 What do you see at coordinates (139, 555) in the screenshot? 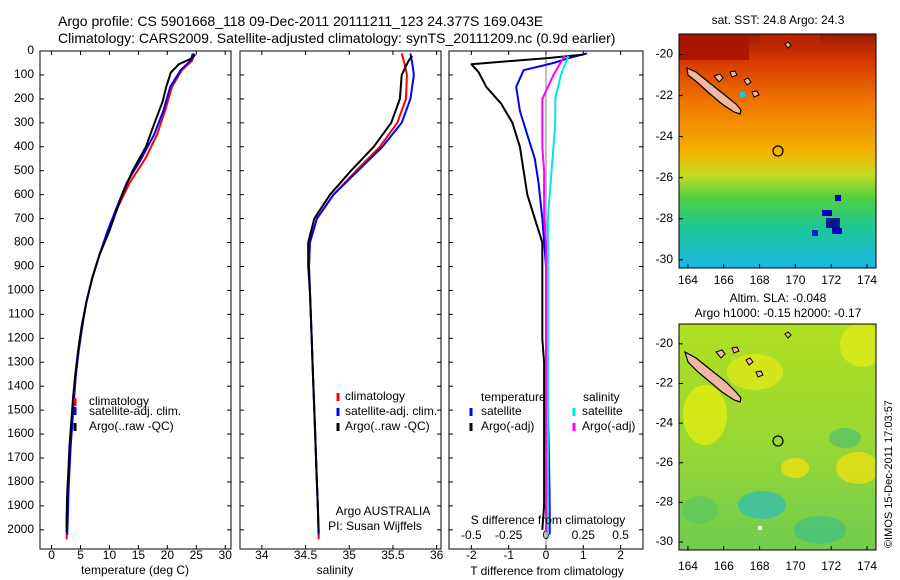
I see `x-tick-label: 15` at bounding box center [139, 555].